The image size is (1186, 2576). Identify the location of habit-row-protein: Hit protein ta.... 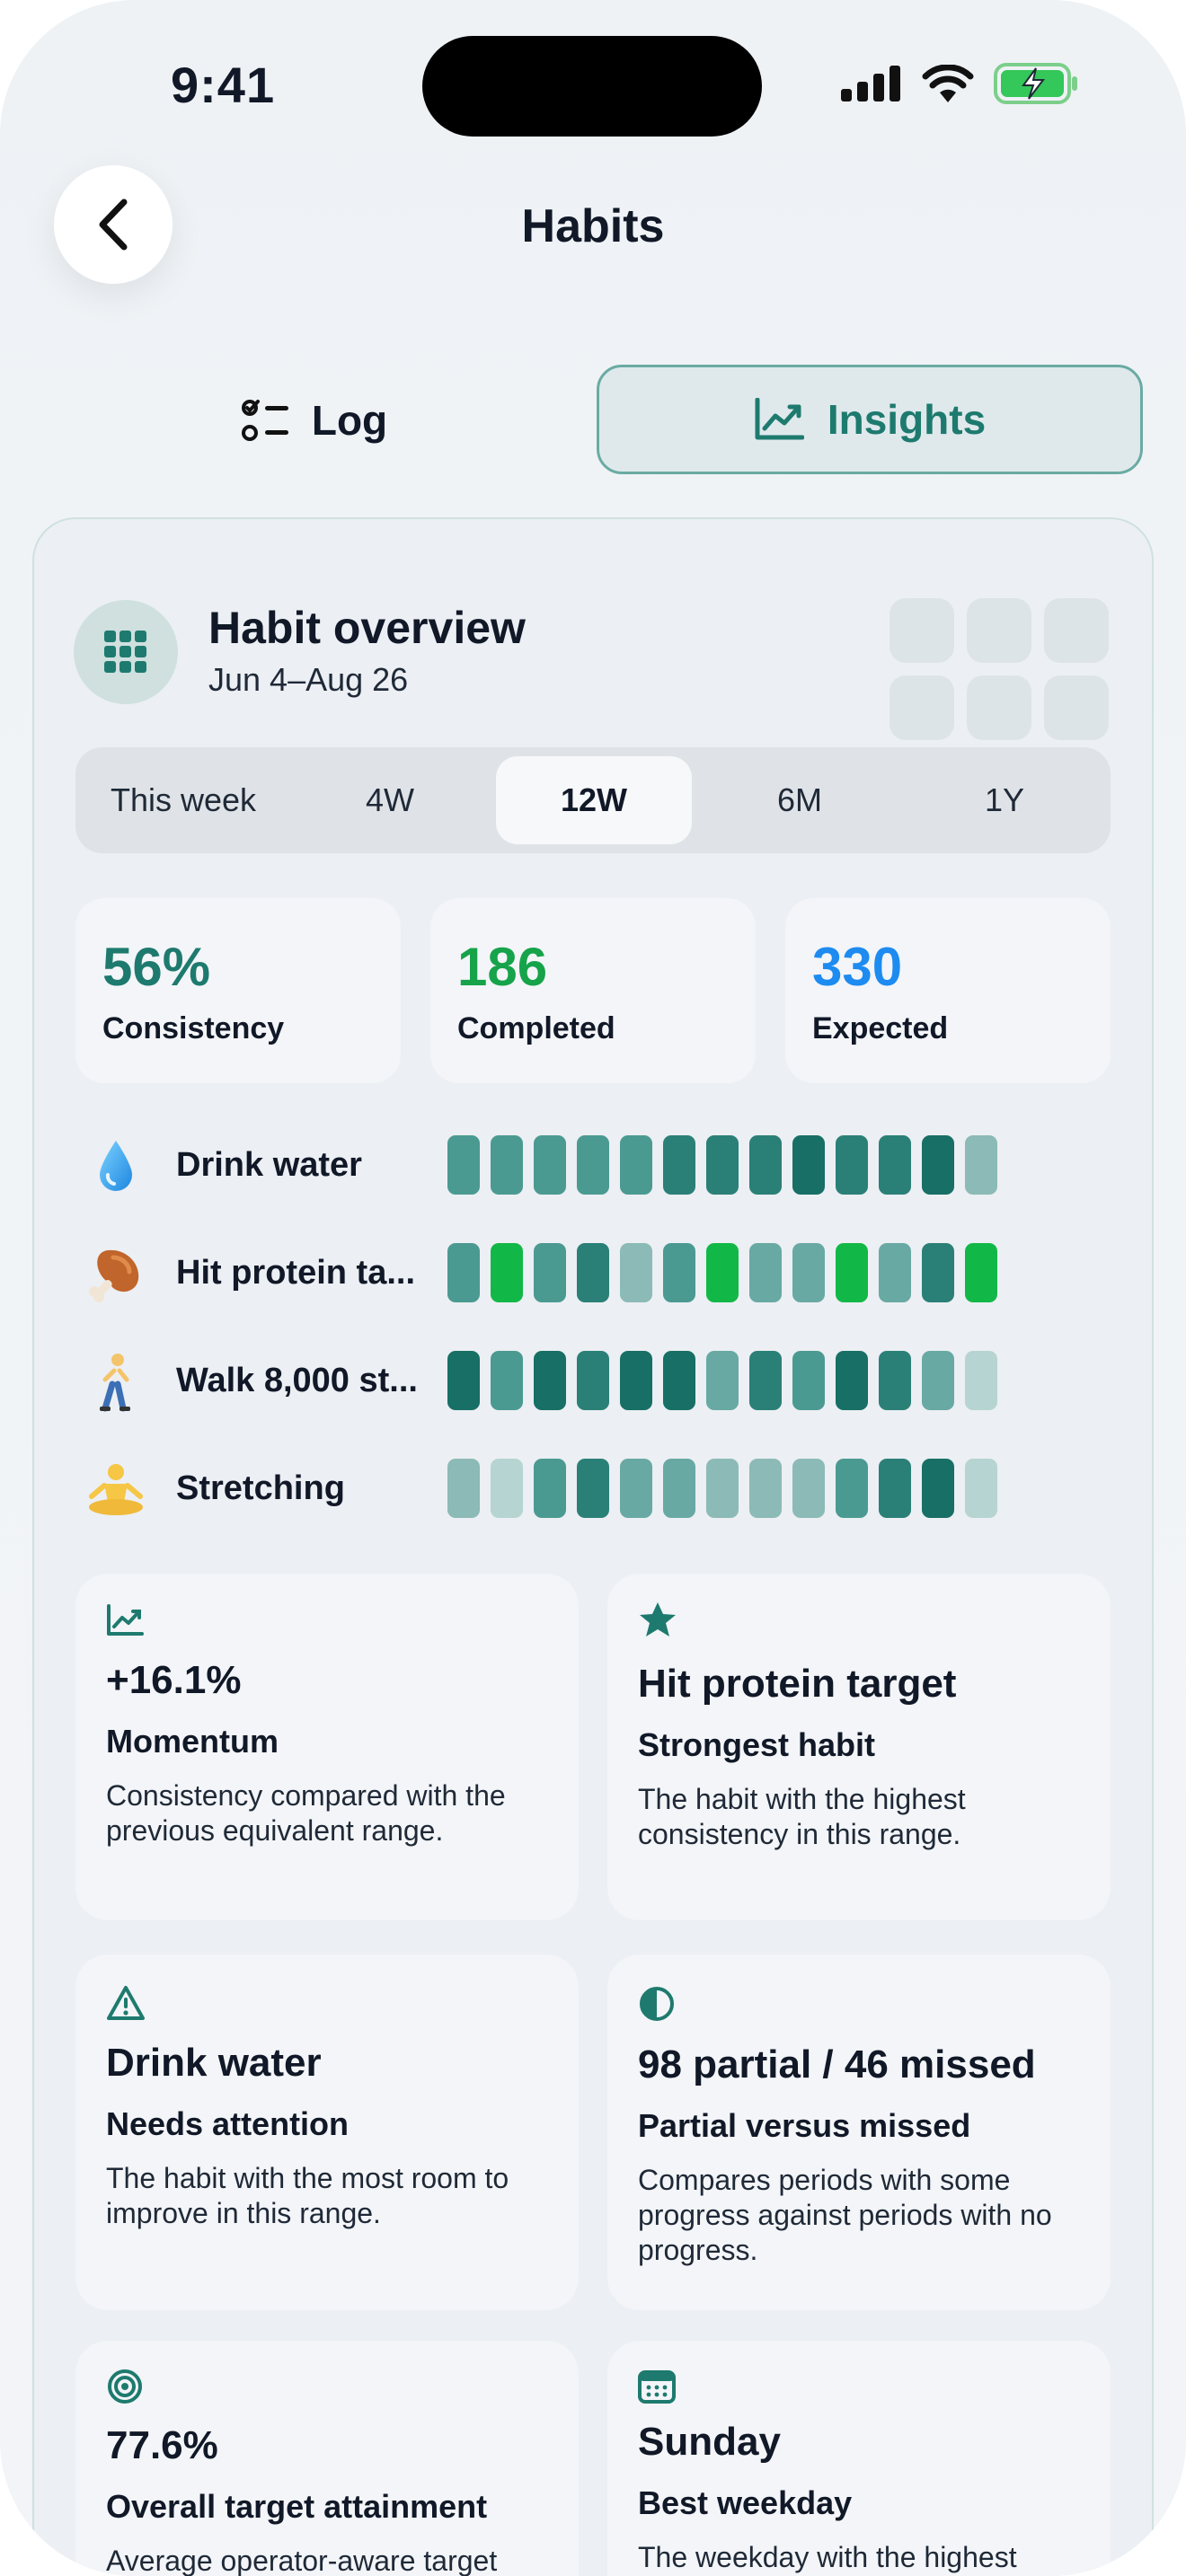
(569, 1274).